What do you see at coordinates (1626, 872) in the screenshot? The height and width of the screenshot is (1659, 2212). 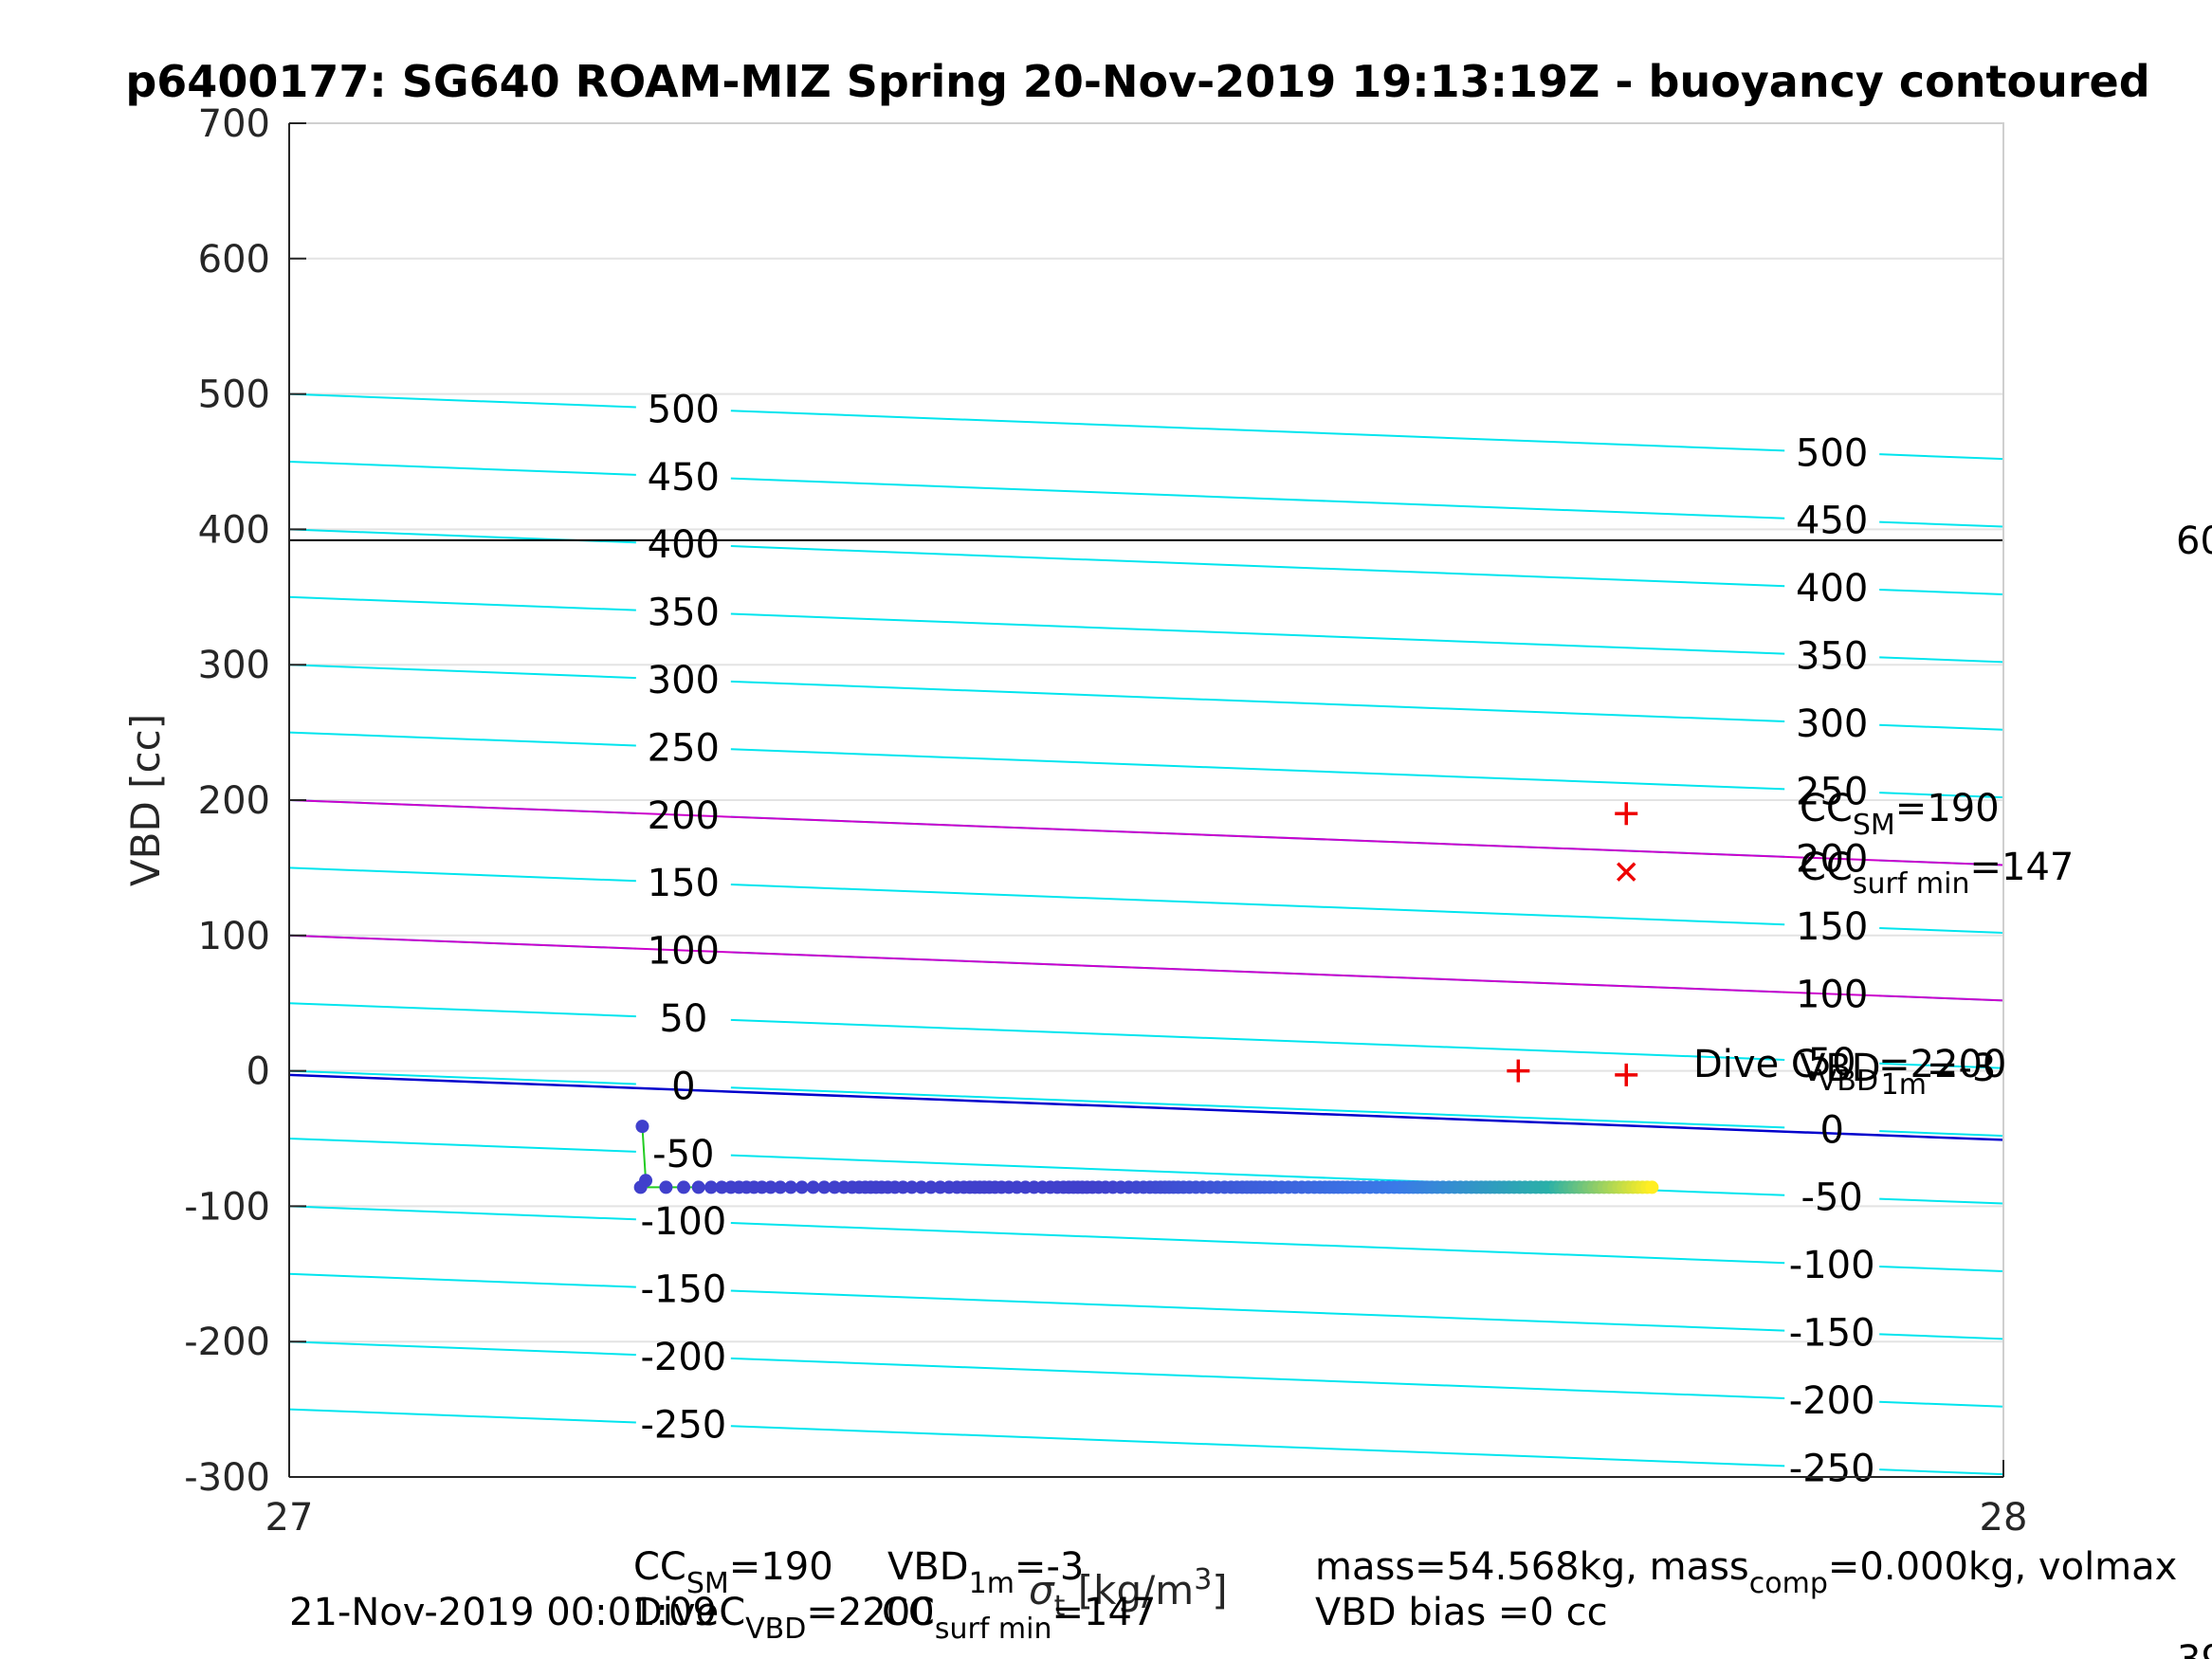 I see `cross-marker` at bounding box center [1626, 872].